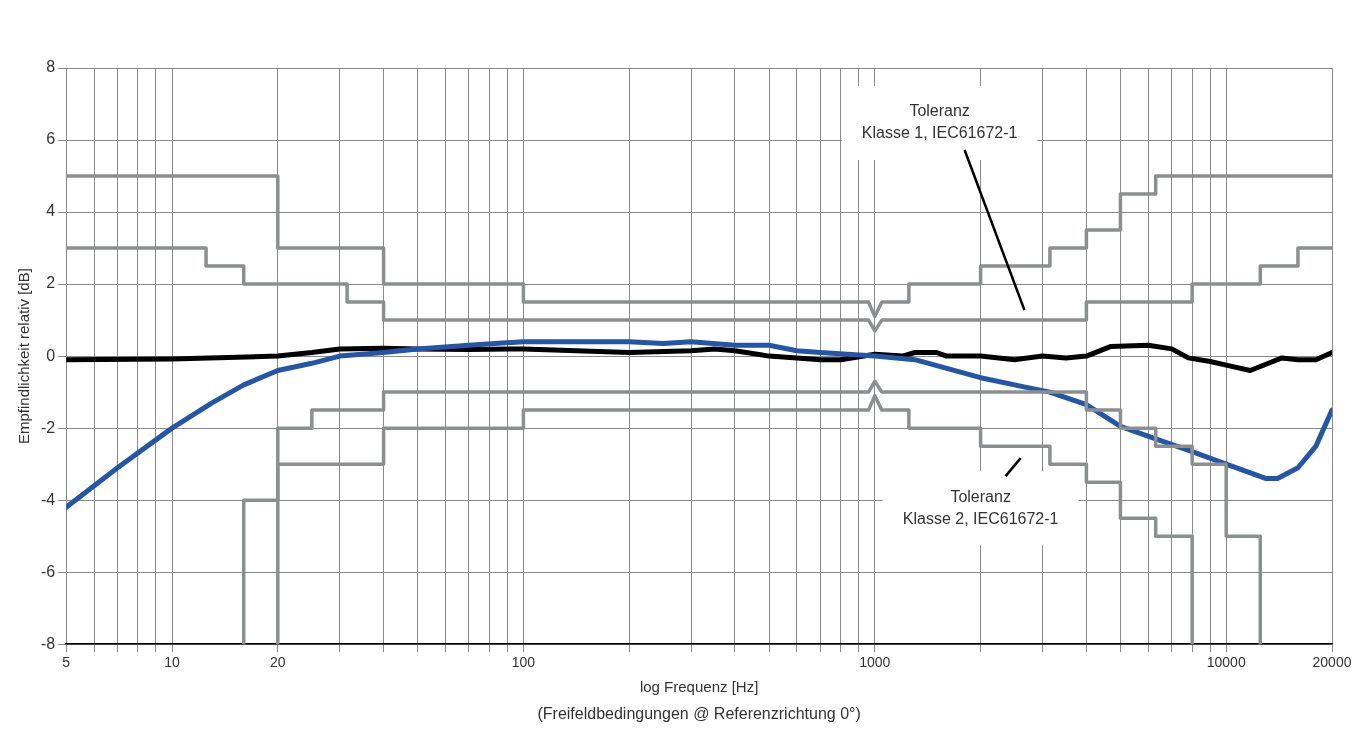 The width and height of the screenshot is (1365, 735). What do you see at coordinates (699, 687) in the screenshot?
I see `x-axis-title: log Frequenz [Hz]` at bounding box center [699, 687].